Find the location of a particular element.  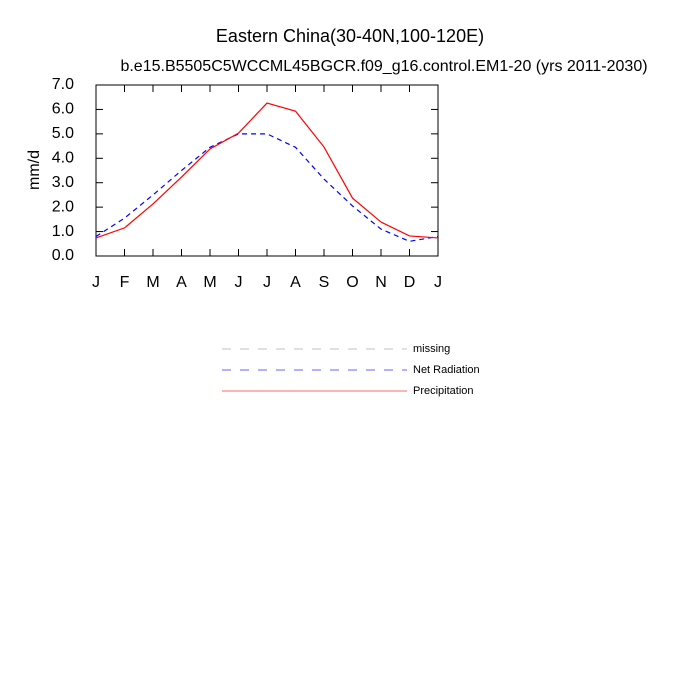

y-tick-label: 1.0 is located at coordinates (63, 231).